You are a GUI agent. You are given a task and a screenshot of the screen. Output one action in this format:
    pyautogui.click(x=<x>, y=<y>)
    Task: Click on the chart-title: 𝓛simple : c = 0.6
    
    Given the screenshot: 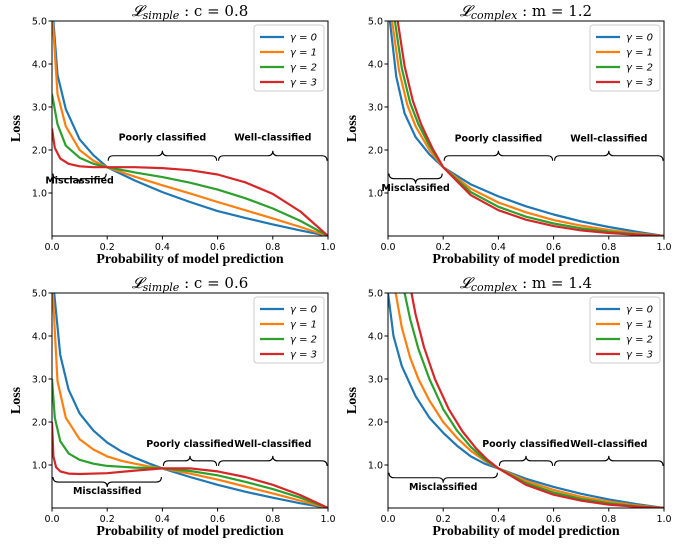 What is the action you would take?
    pyautogui.click(x=190, y=284)
    